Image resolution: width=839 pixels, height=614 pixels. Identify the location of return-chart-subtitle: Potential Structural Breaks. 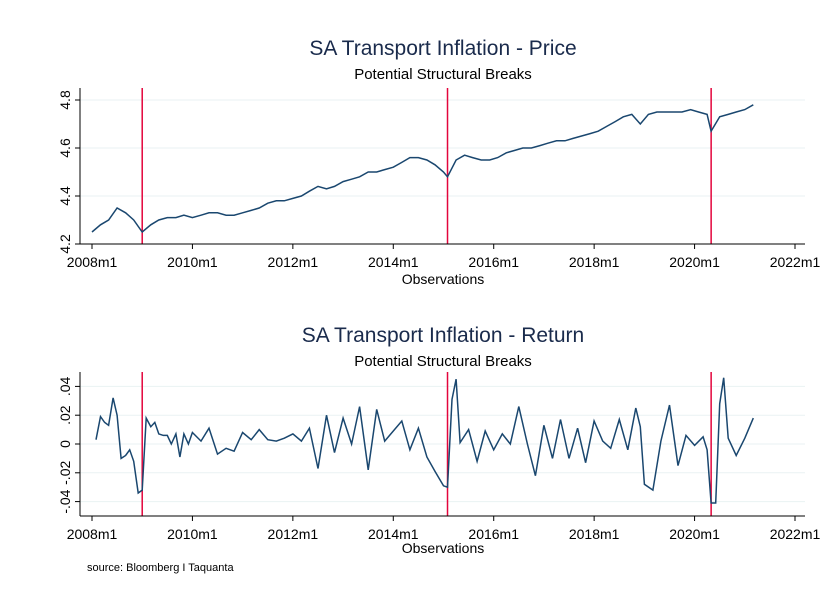
(443, 361).